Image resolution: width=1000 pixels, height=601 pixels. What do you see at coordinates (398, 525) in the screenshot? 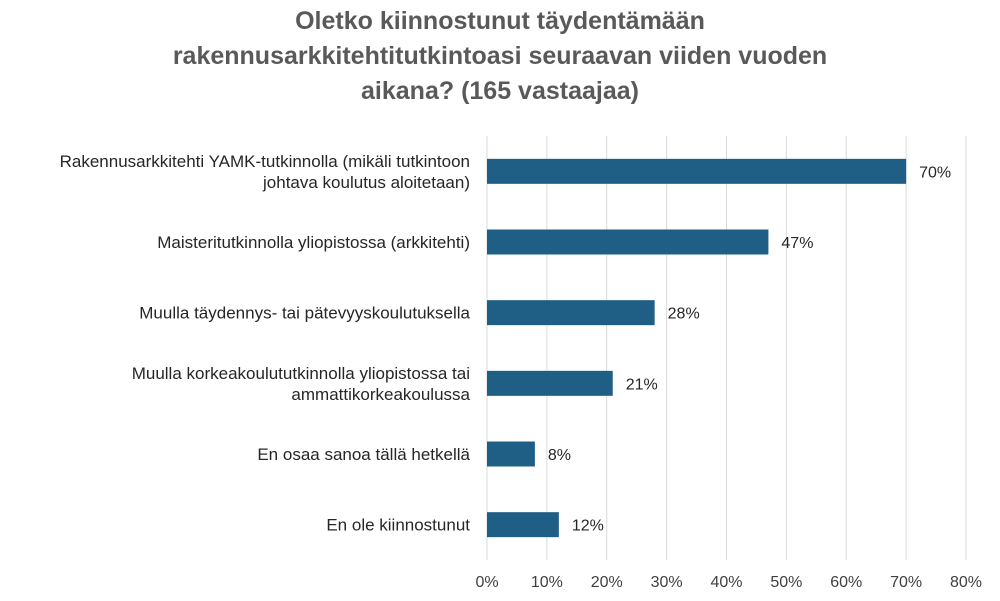
I see `category-label: En ole kiinnostunut` at bounding box center [398, 525].